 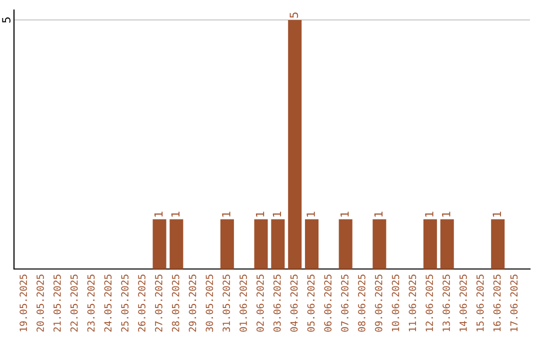 What do you see at coordinates (497, 303) in the screenshot?
I see `x-tick-label: 16.06.2025` at bounding box center [497, 303].